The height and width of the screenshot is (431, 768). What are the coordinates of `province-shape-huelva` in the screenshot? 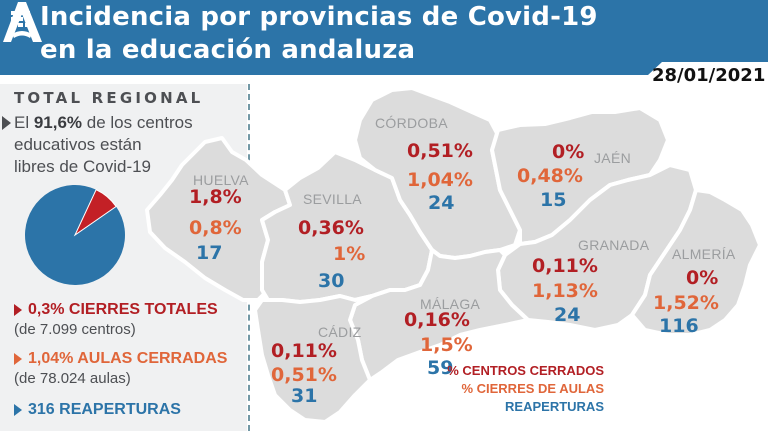 It's located at (218, 219).